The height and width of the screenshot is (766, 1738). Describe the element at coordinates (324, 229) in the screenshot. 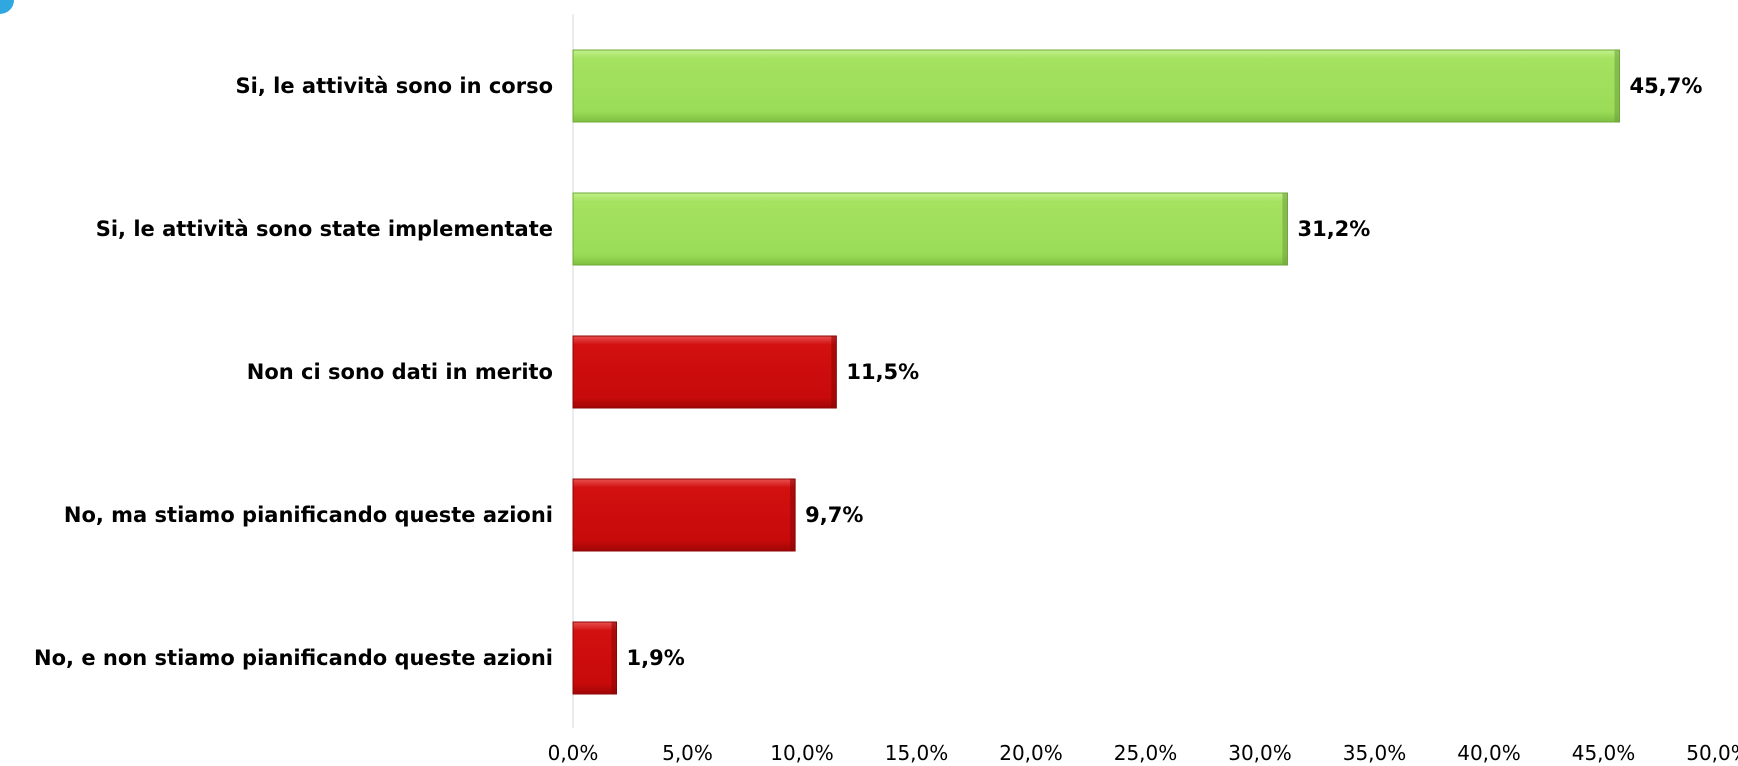

I see `category-label-2: Si, le attività sono state implementate` at that location.